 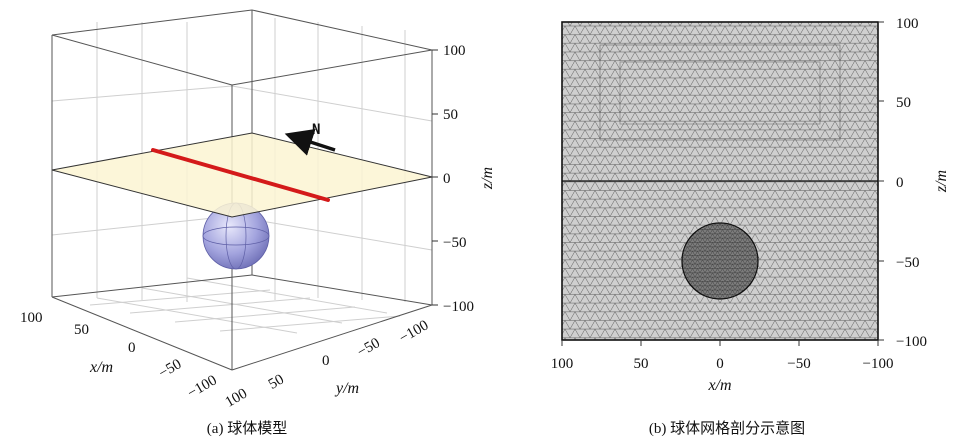 What do you see at coordinates (236, 398) in the screenshot?
I see `y-tick-label: 100` at bounding box center [236, 398].